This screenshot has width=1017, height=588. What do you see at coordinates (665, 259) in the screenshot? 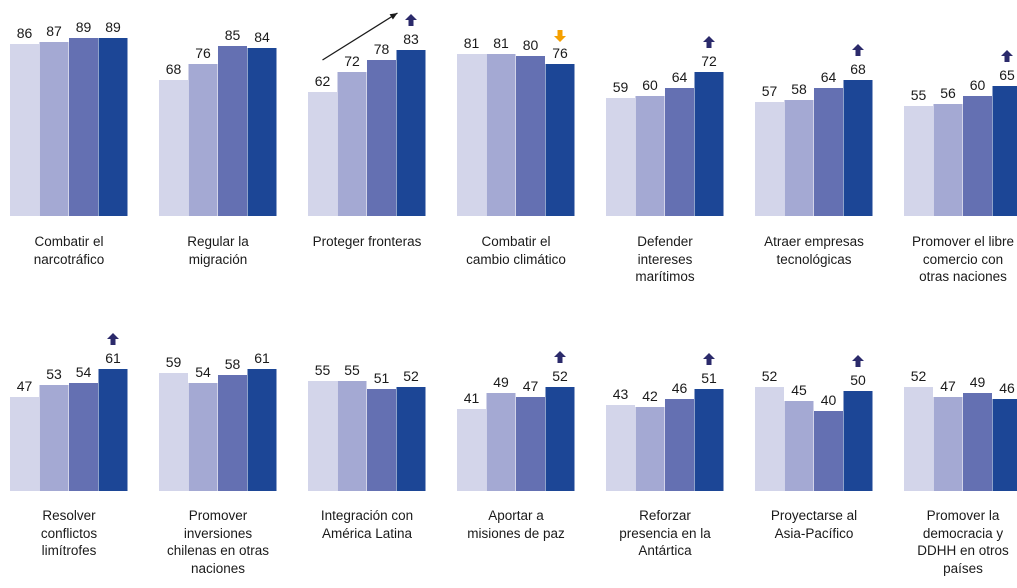
I see `category-label-4: Defender intereses marítimos` at bounding box center [665, 259].